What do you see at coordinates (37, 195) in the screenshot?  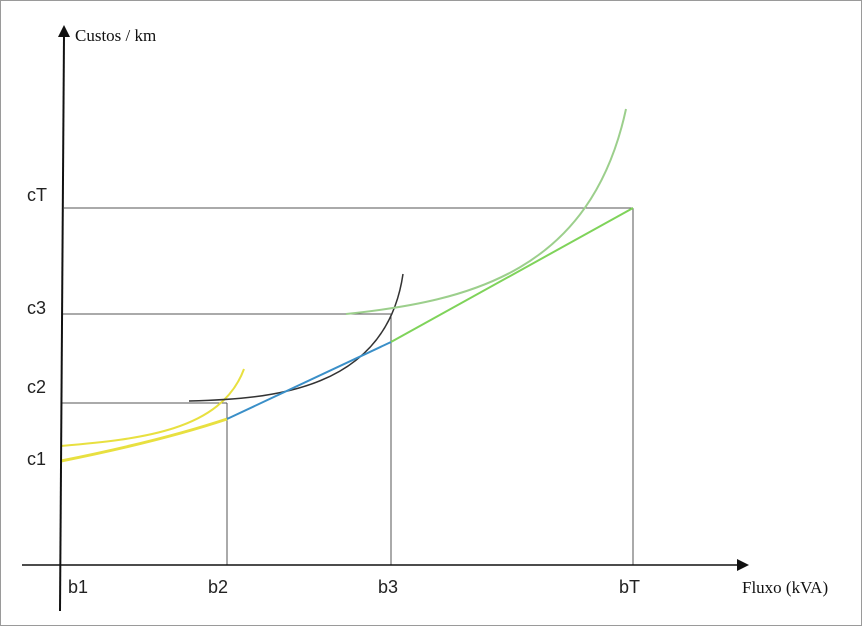 I see `y-label-cT: cT` at bounding box center [37, 195].